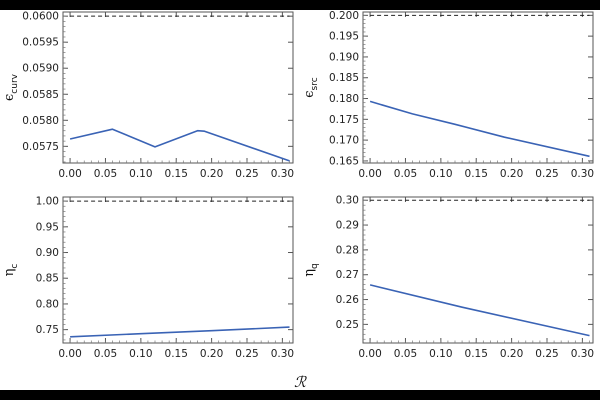 The image size is (600, 400). I want to click on y-axis-symbol-curv: ϵ, so click(9, 97).